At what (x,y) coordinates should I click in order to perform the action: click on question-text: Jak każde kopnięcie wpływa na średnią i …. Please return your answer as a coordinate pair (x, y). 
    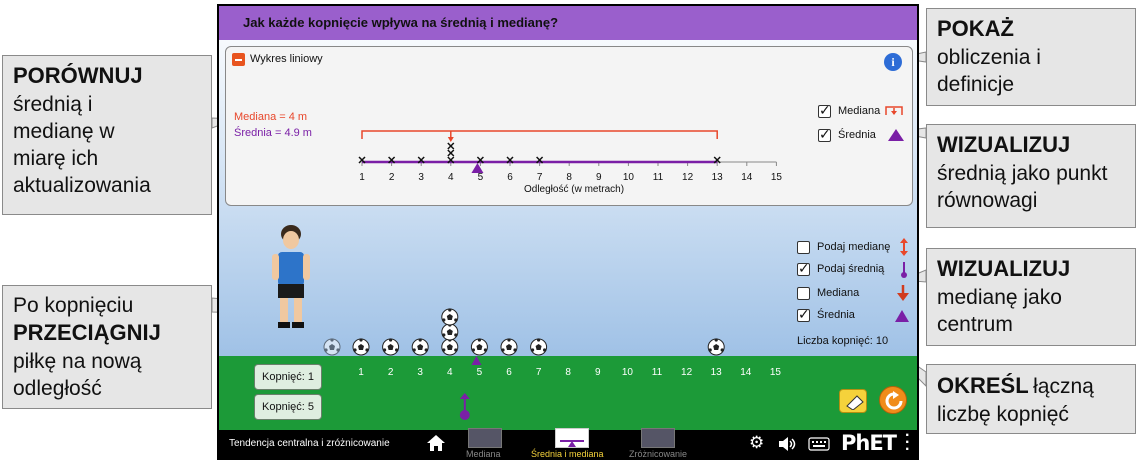
    Looking at the image, I should click on (401, 22).